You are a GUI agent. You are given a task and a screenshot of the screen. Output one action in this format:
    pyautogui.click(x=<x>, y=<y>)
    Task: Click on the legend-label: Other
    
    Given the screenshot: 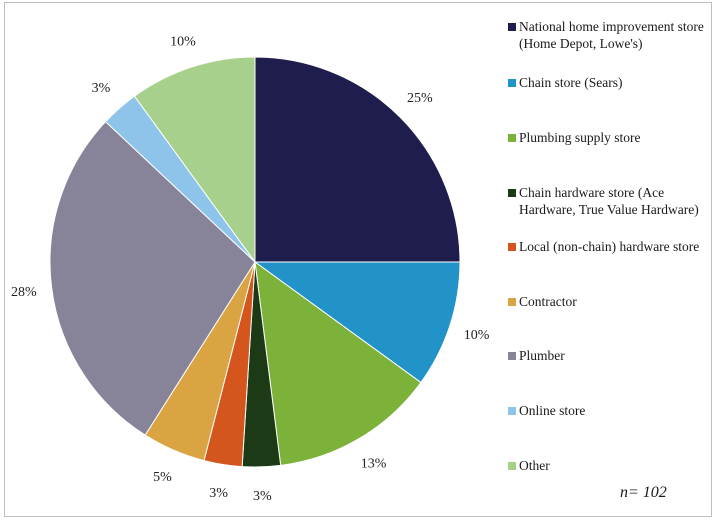 What is the action you would take?
    pyautogui.click(x=534, y=465)
    